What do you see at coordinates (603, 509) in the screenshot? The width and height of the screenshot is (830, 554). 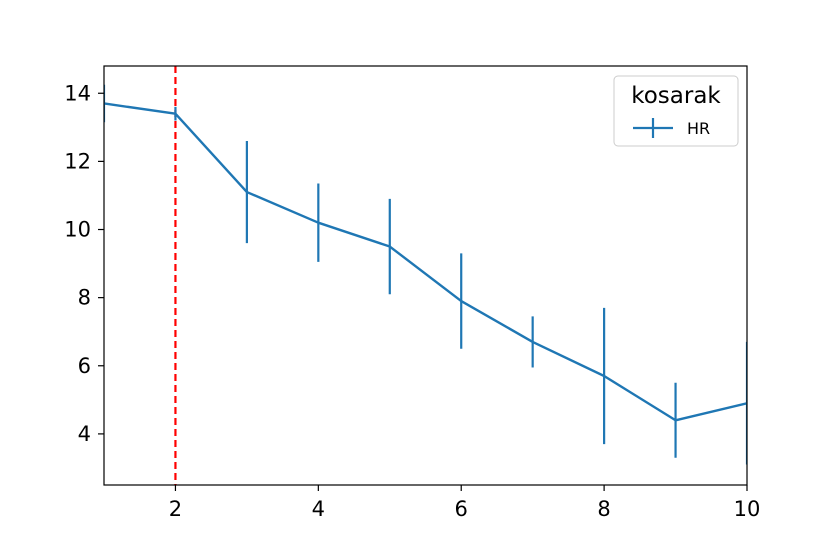 I see `x-tick-label: 8` at bounding box center [603, 509].